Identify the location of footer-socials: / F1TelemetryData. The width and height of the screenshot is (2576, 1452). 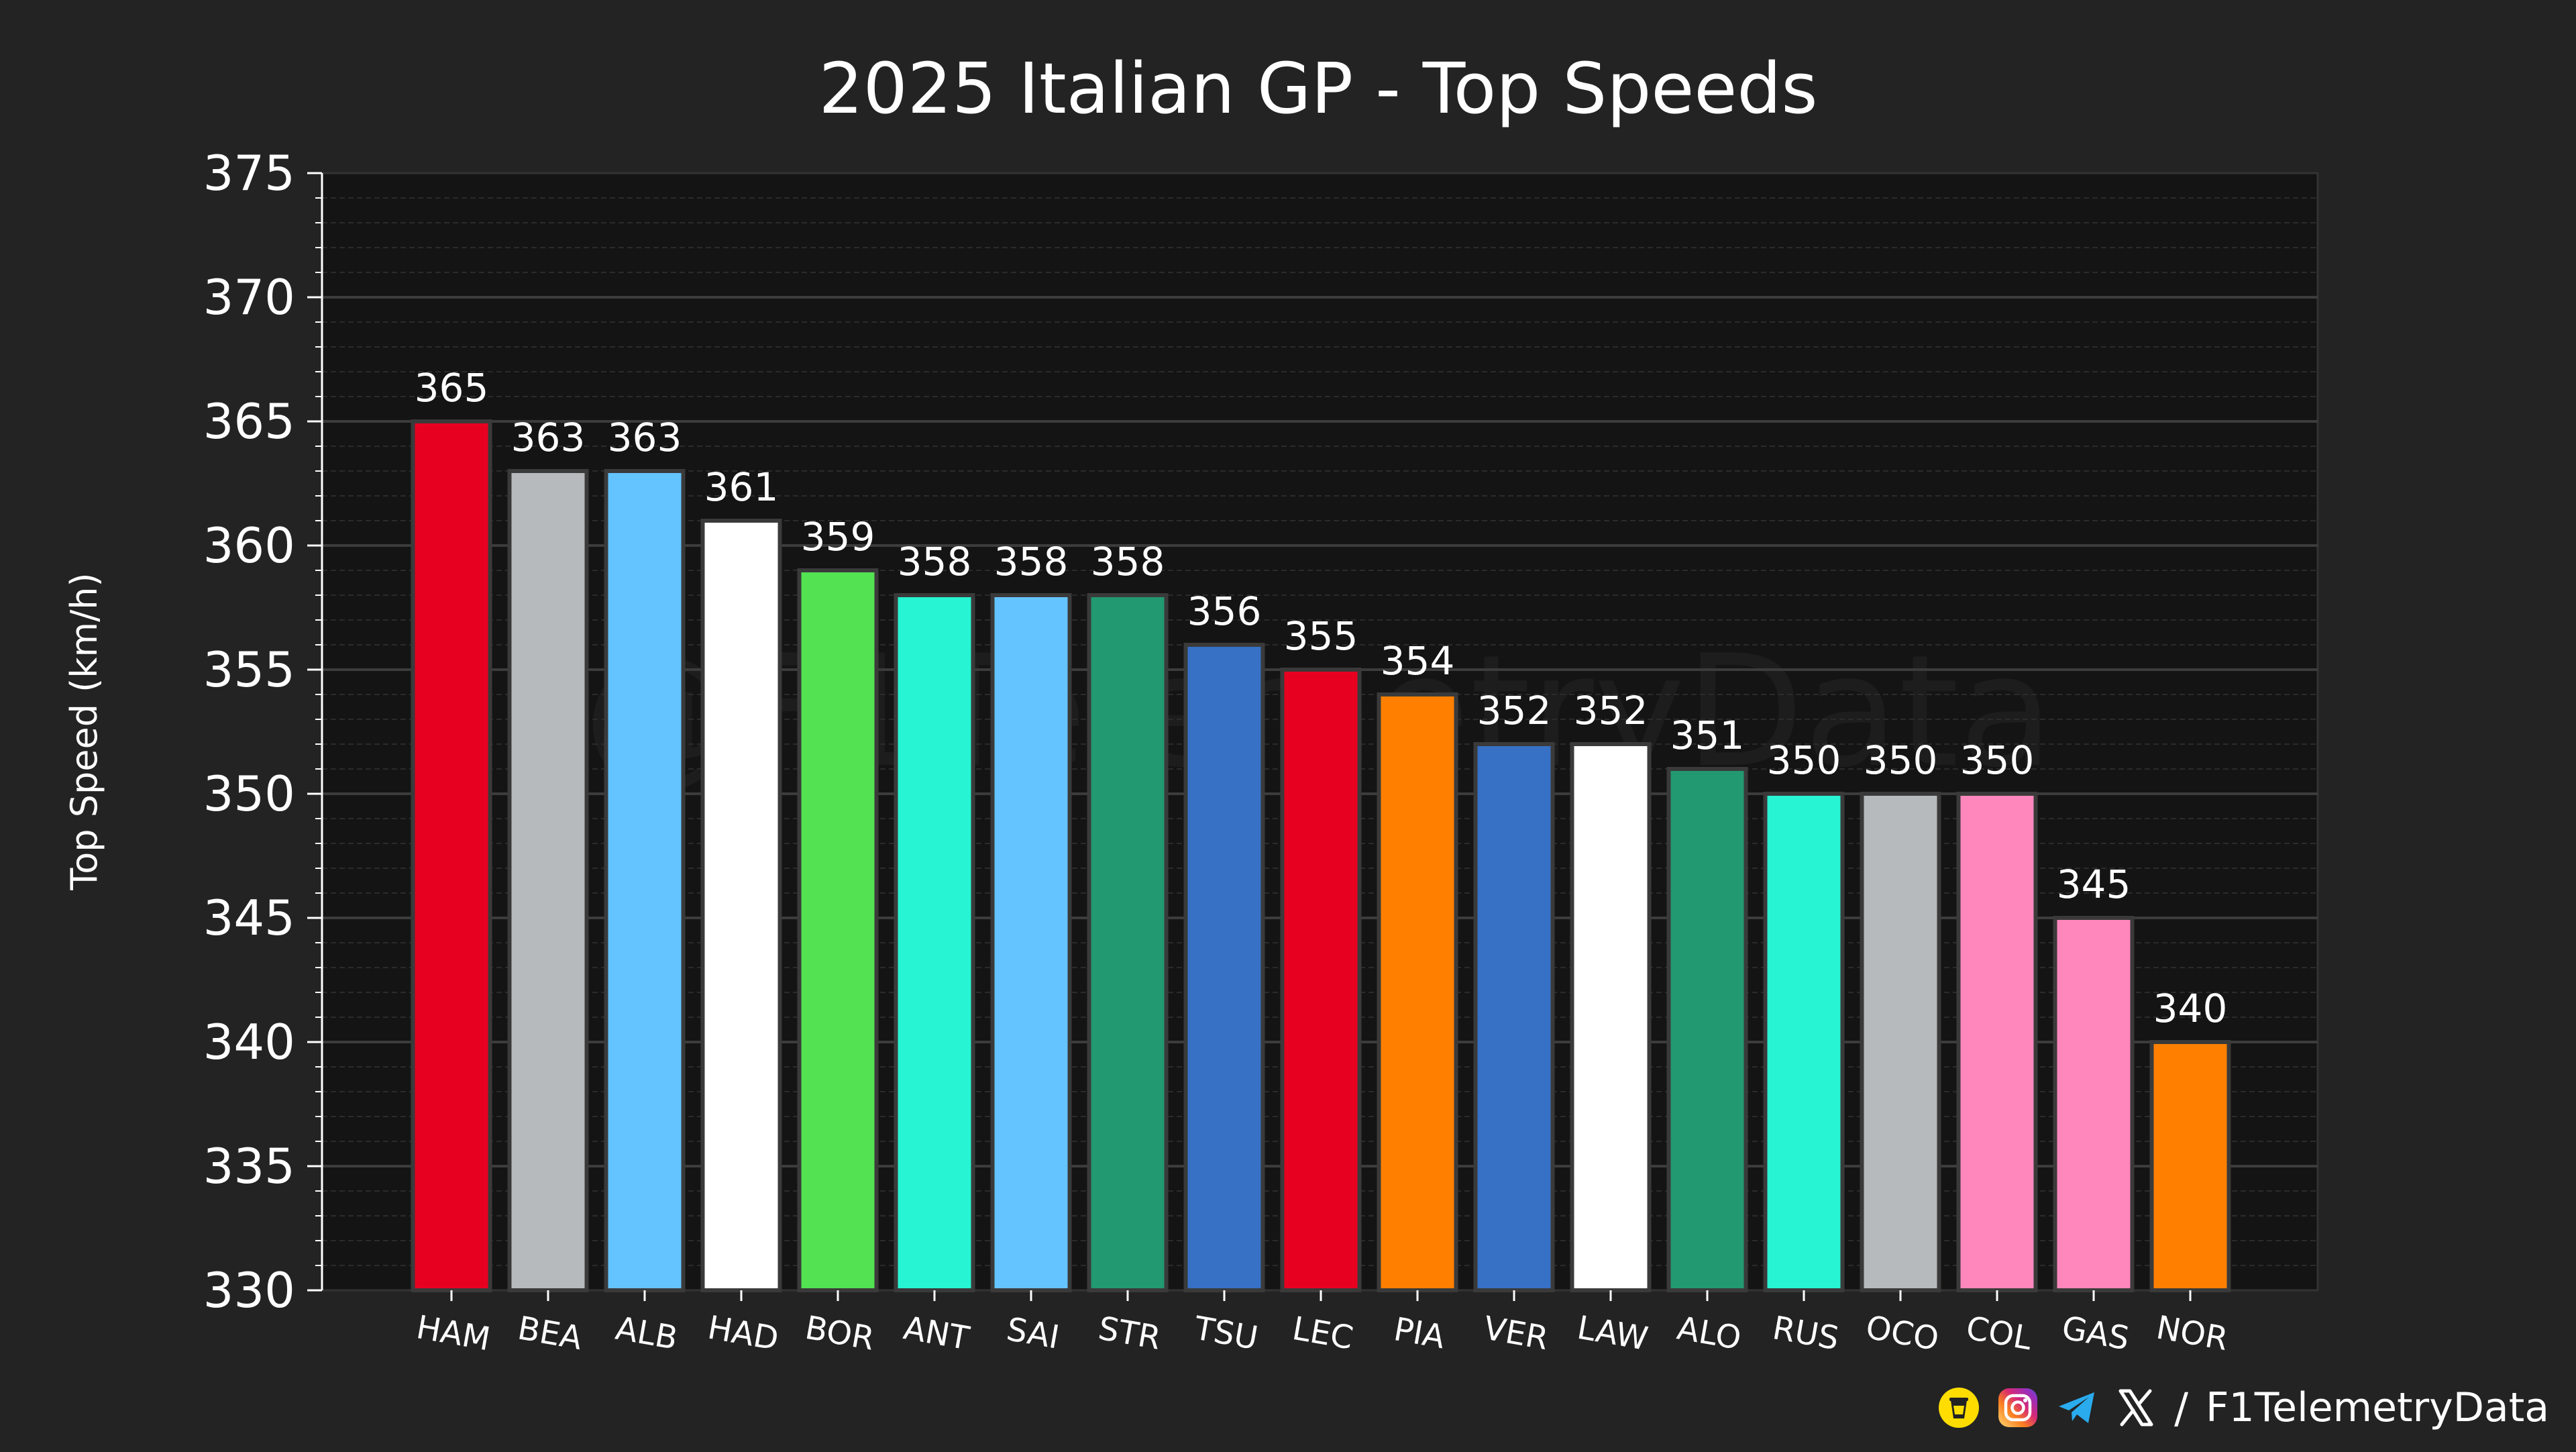
(2243, 1408).